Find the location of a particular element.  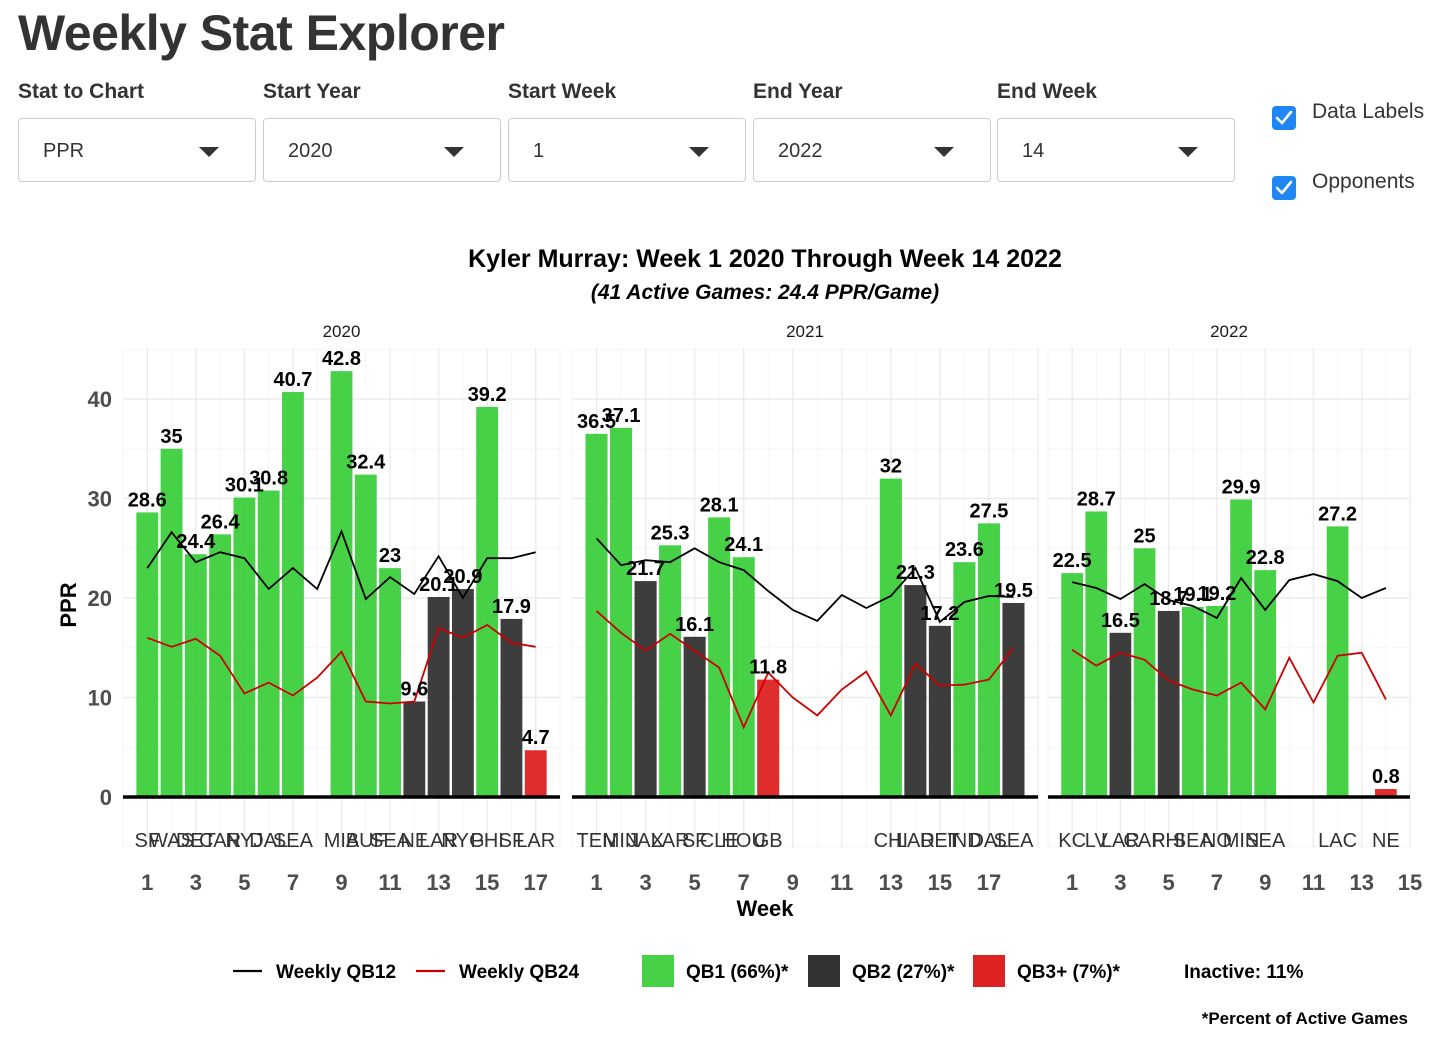

legend-key-qb2 is located at coordinates (824, 971).